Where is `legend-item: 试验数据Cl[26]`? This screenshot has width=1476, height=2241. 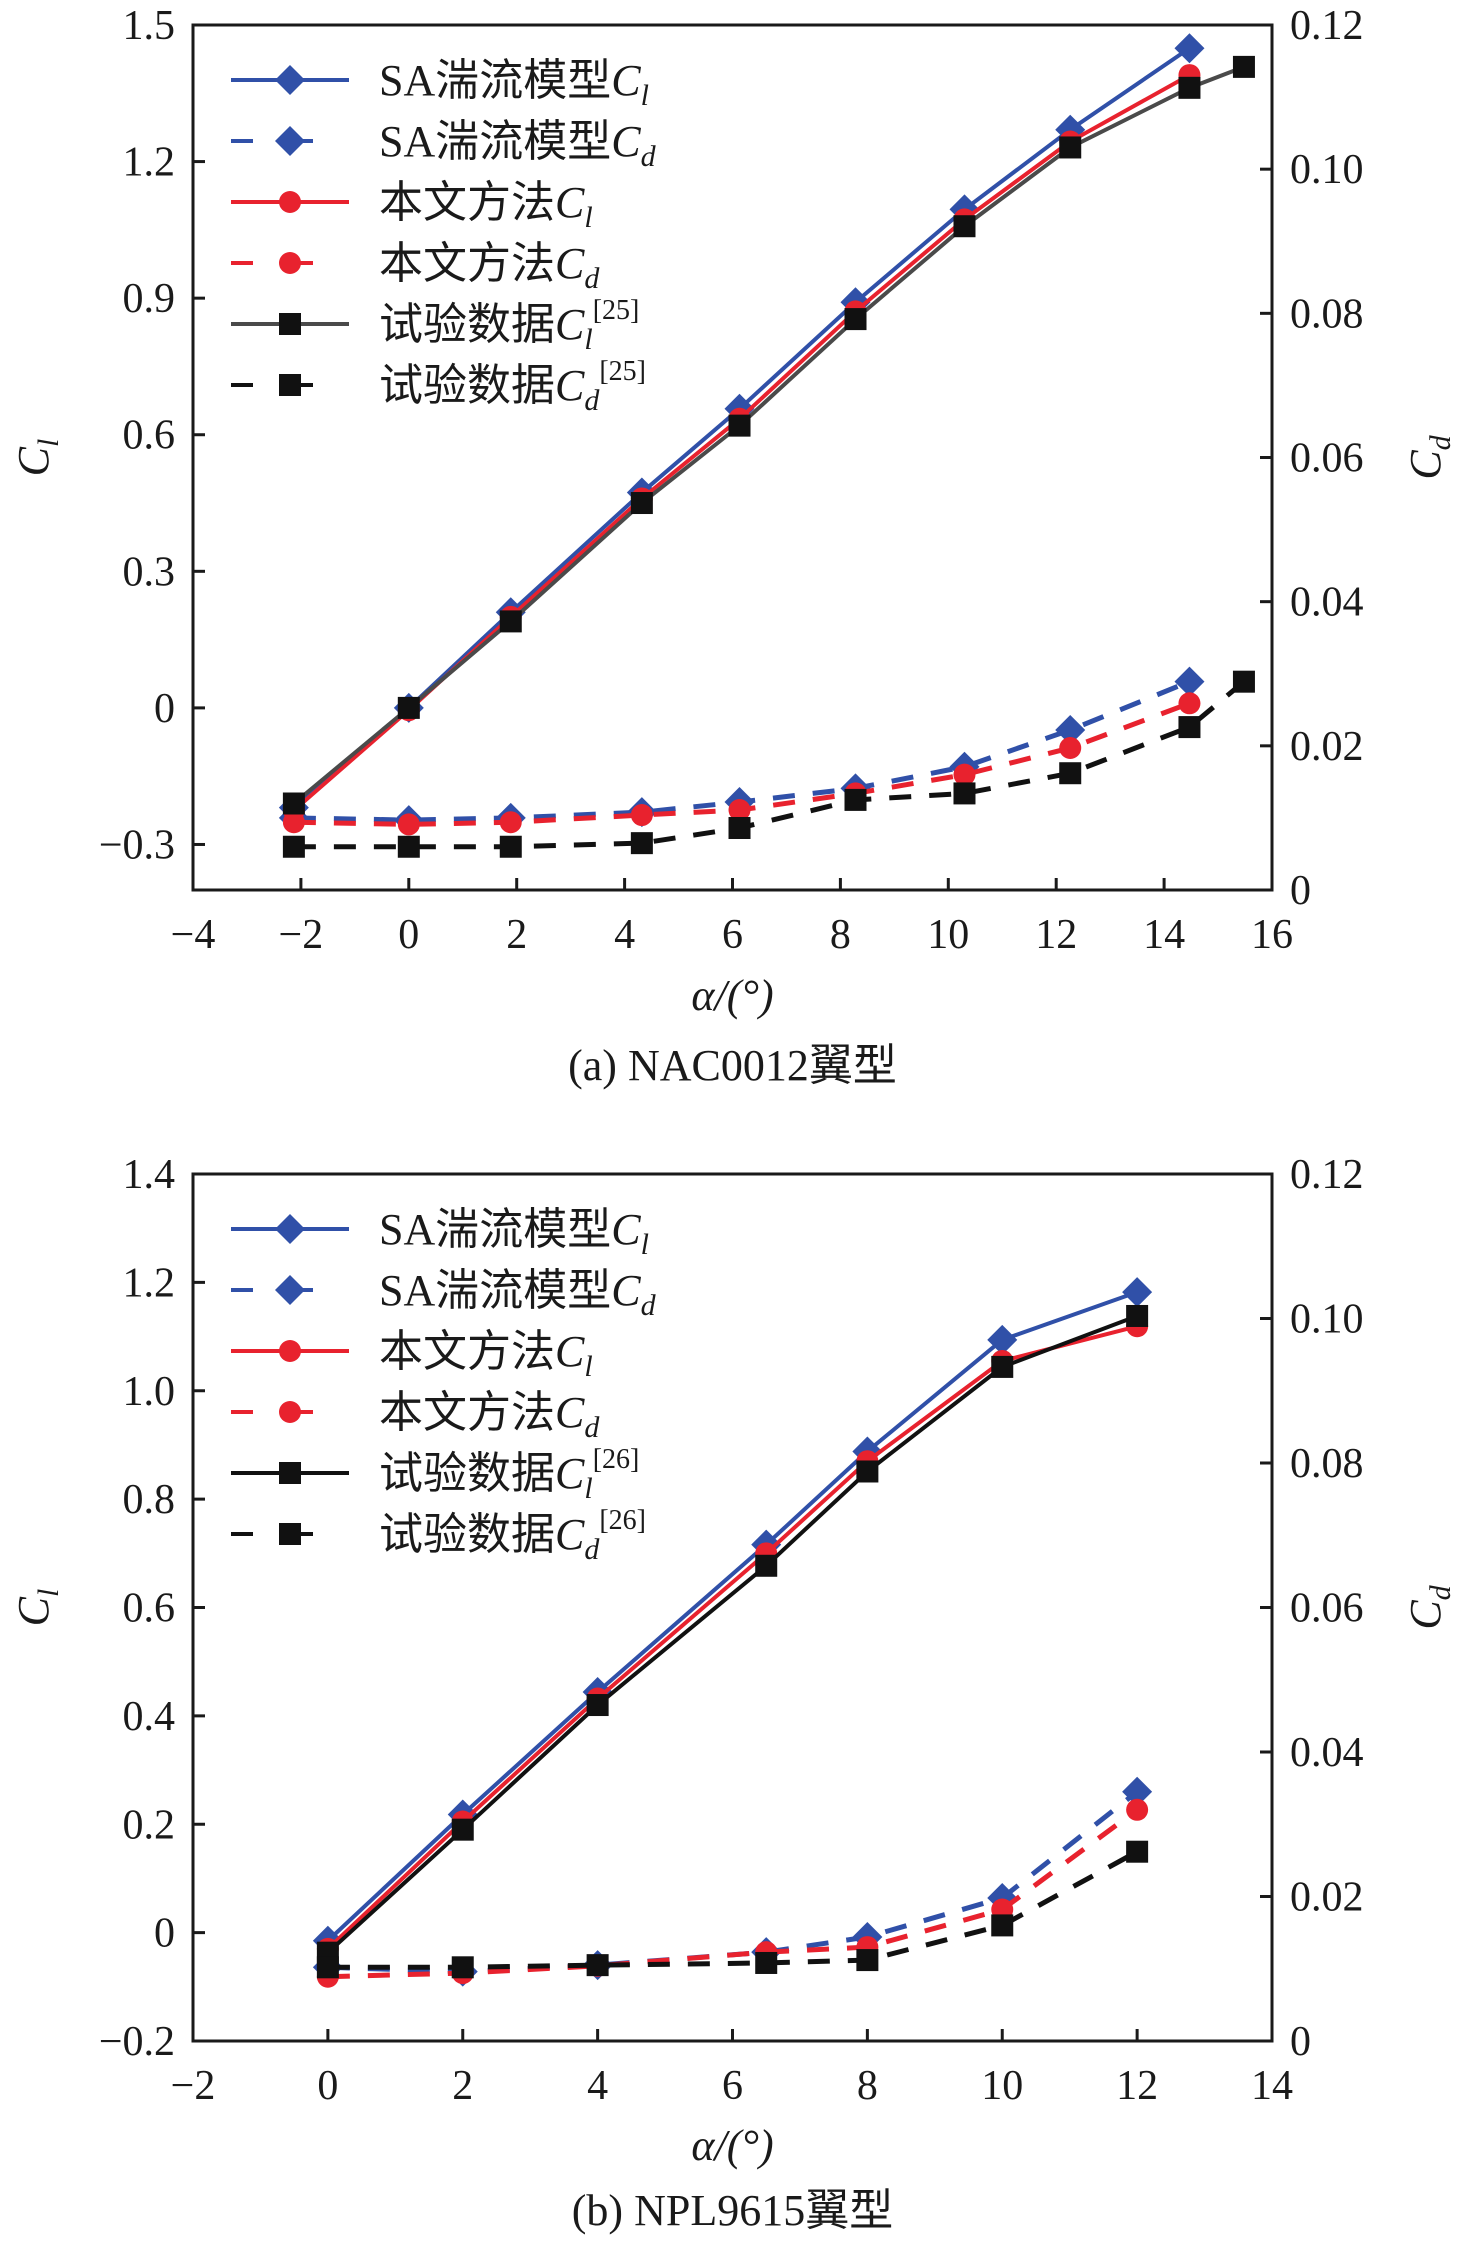
legend-item: 试验数据Cl[26] is located at coordinates (435, 1474).